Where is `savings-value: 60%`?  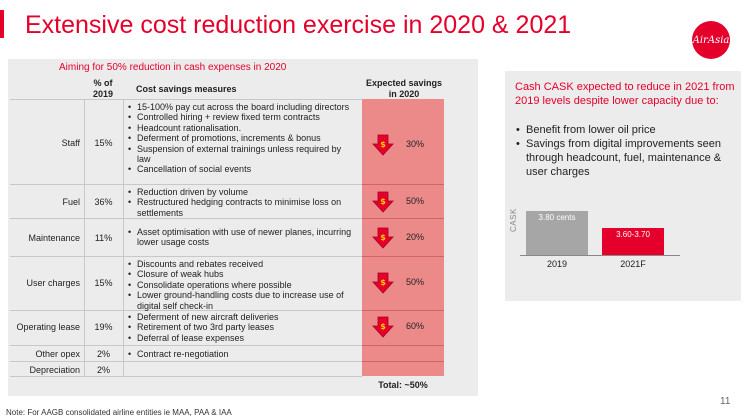 savings-value: 60% is located at coordinates (415, 326).